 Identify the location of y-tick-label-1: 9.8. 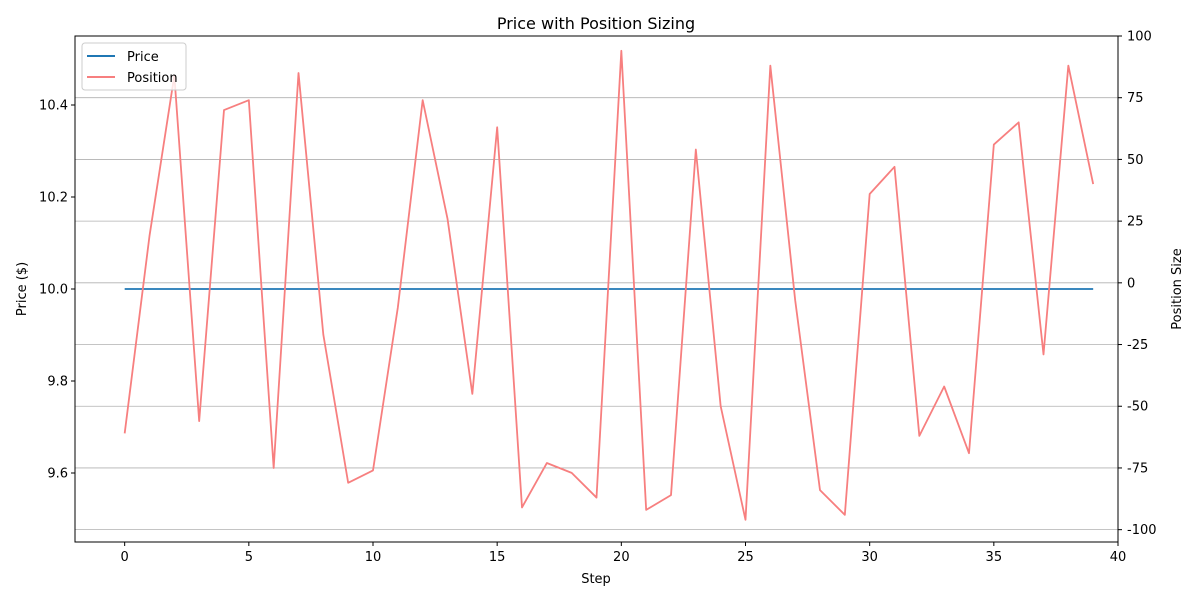
(57, 382).